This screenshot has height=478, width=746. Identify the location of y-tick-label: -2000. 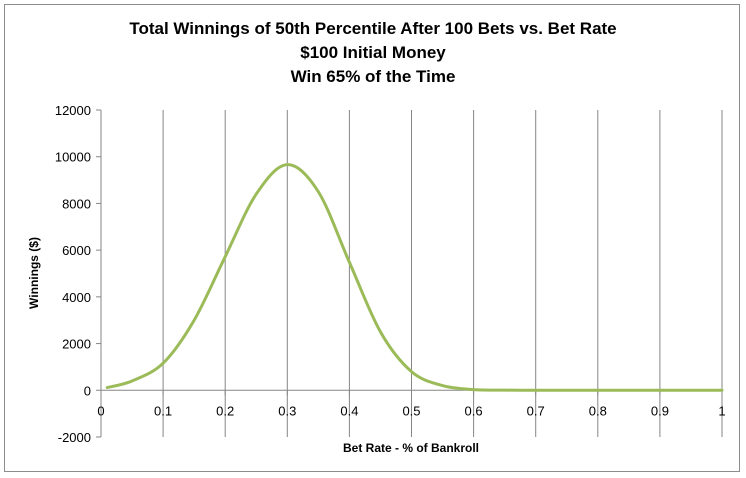
(74, 437).